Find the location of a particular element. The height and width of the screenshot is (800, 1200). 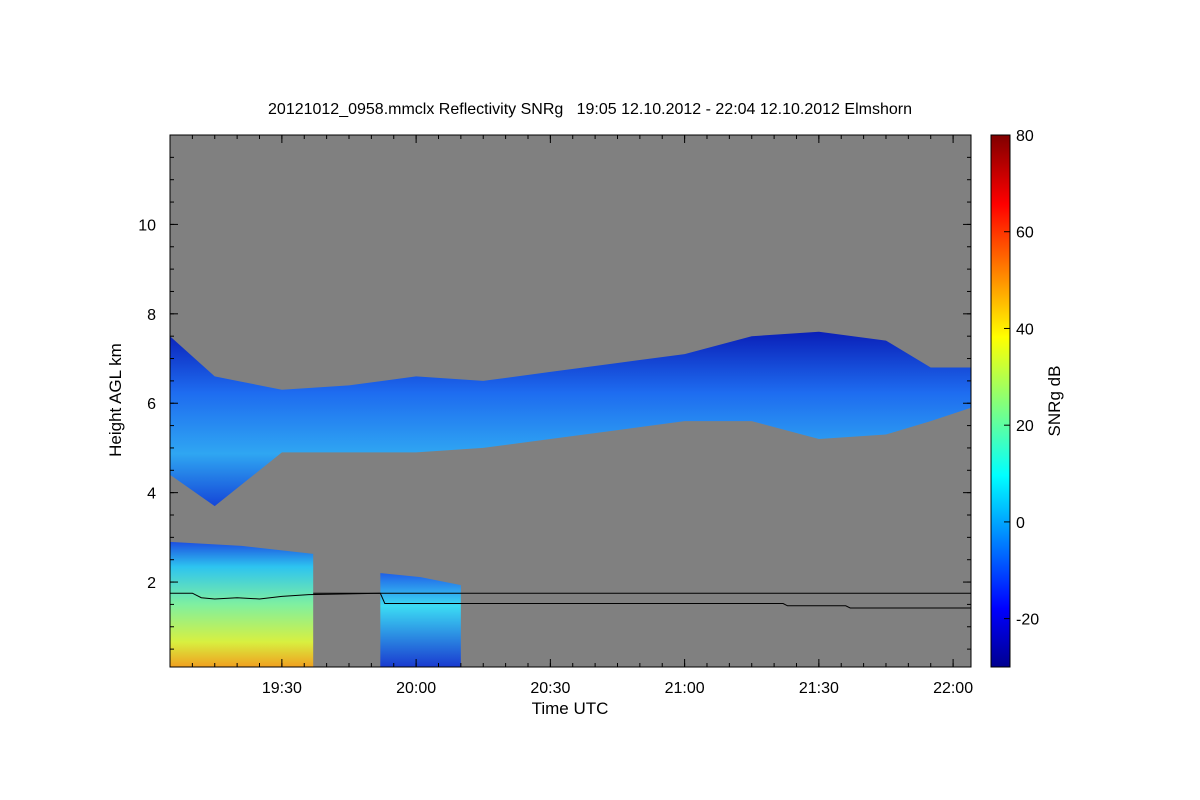

x-tick-label: 20:30 is located at coordinates (550, 688).